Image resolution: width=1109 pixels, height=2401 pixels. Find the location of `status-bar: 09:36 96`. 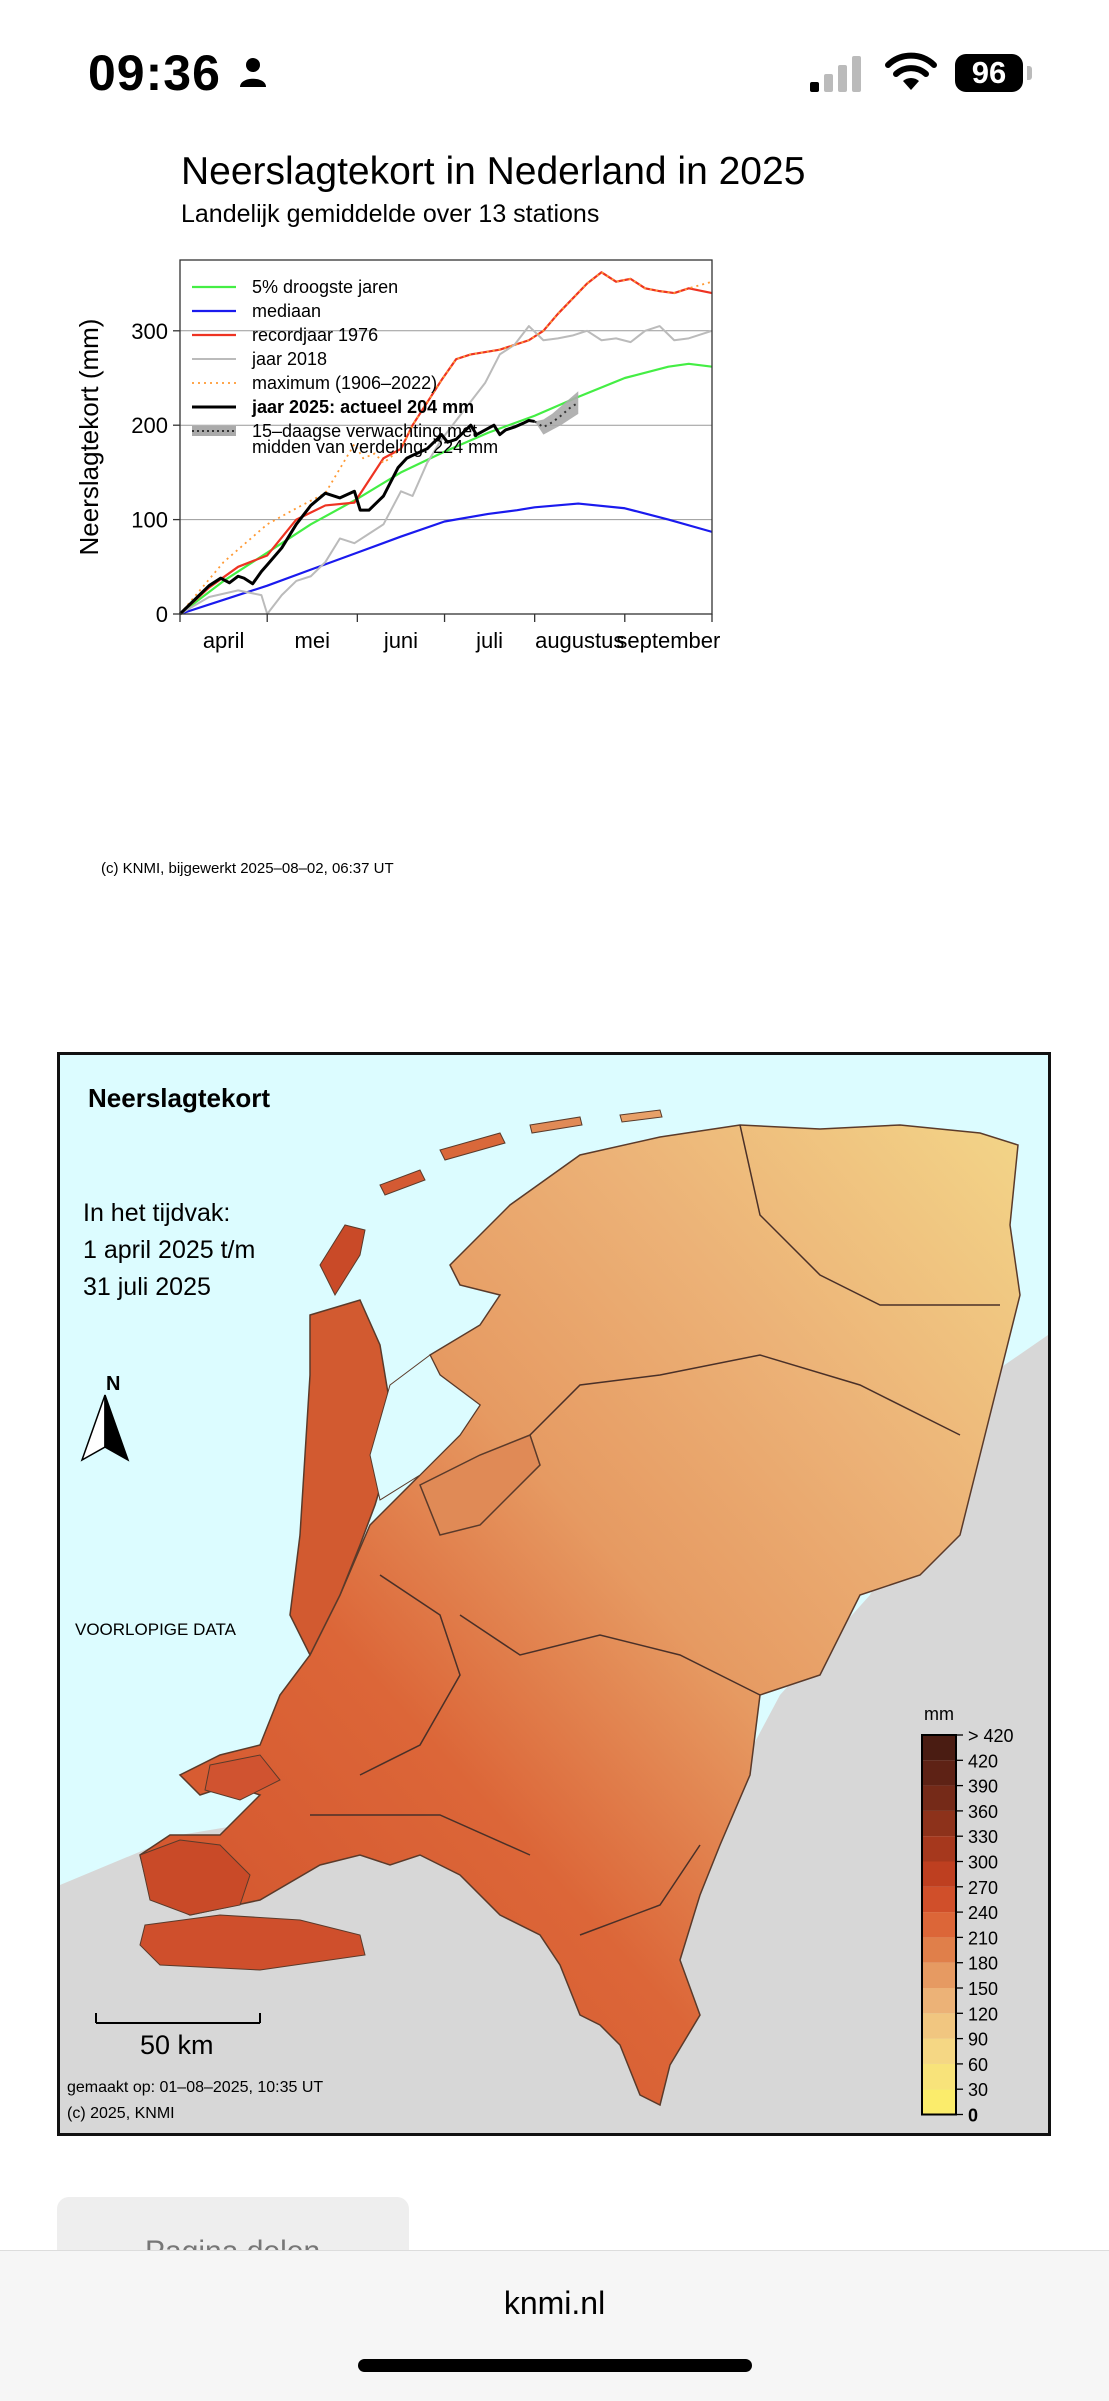

status-bar: 09:36 96 is located at coordinates (554, 70).